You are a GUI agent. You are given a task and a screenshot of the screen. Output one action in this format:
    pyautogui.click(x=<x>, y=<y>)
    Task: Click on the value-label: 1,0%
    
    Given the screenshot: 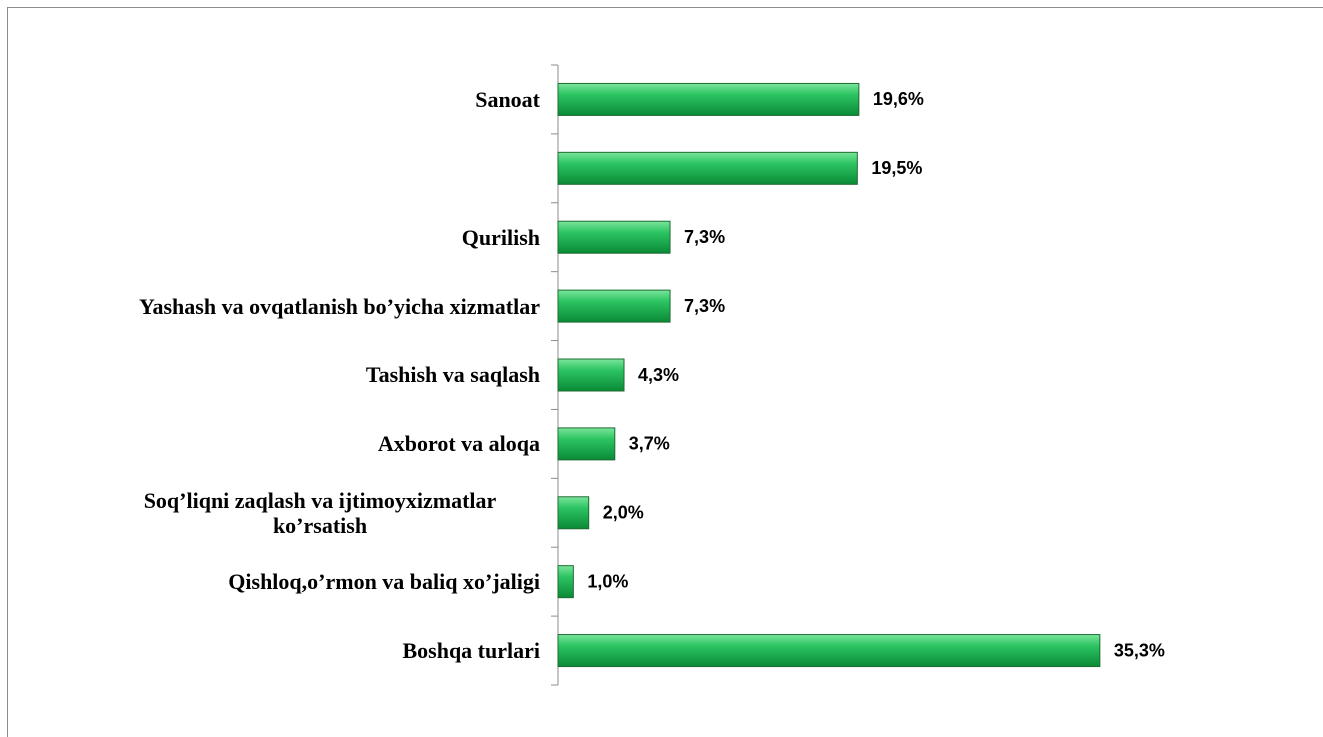 What is the action you would take?
    pyautogui.click(x=607, y=581)
    